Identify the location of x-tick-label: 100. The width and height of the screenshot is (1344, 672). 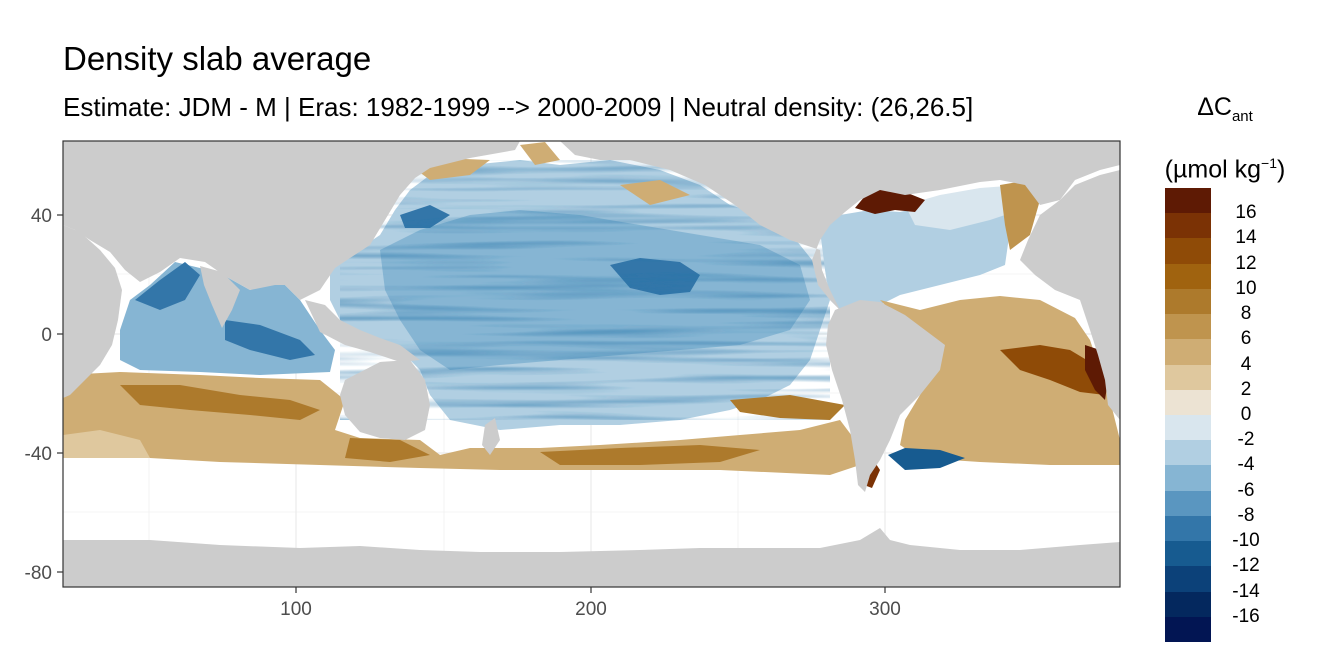
(296, 609).